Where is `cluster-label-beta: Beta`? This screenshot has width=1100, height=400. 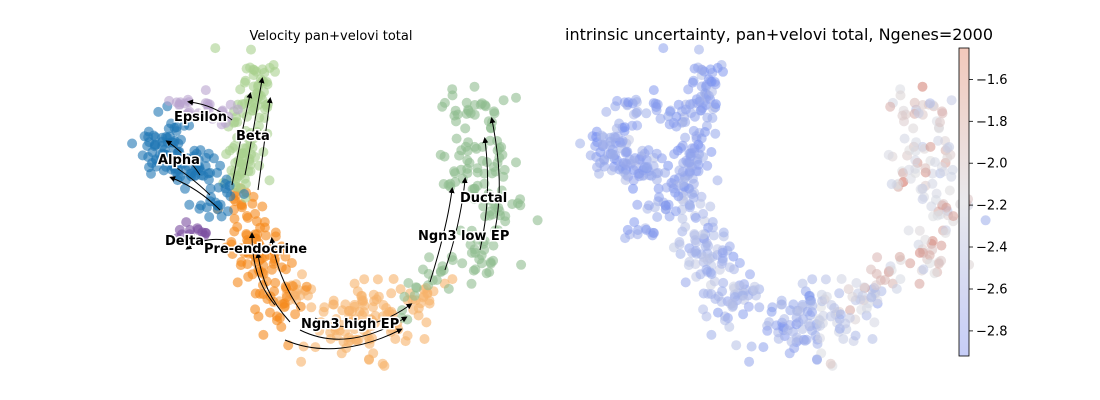
cluster-label-beta: Beta is located at coordinates (253, 136).